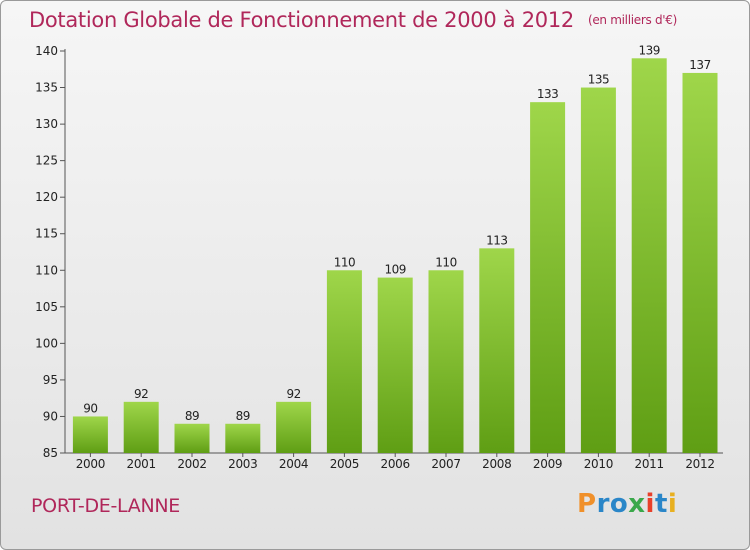 This screenshot has width=750, height=550. Describe the element at coordinates (50, 416) in the screenshot. I see `y-tick-label: 90` at that location.